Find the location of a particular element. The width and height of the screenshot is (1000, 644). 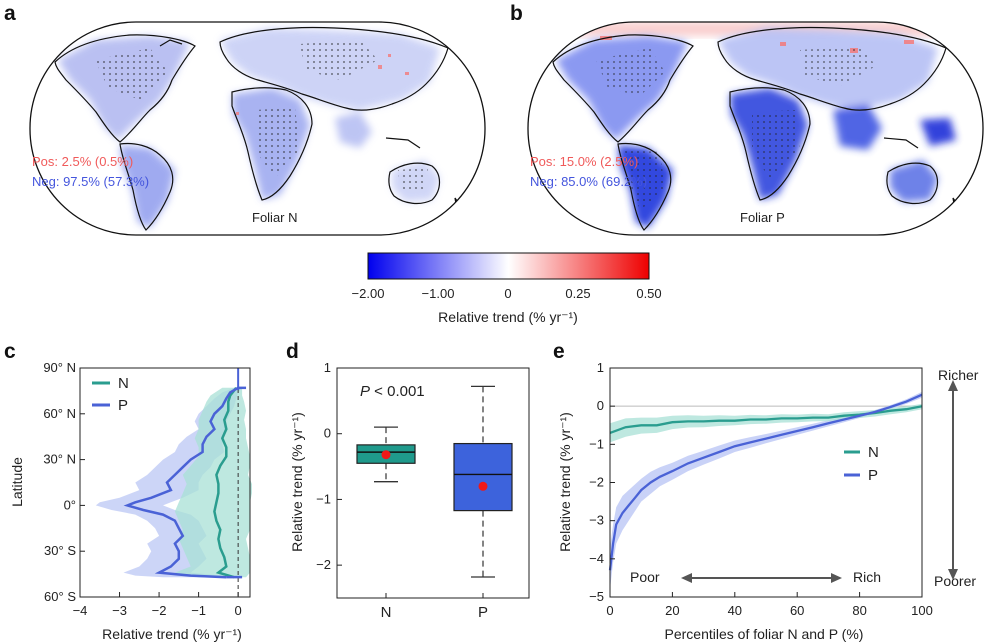

world-map-foliar-n is located at coordinates (258, 128).